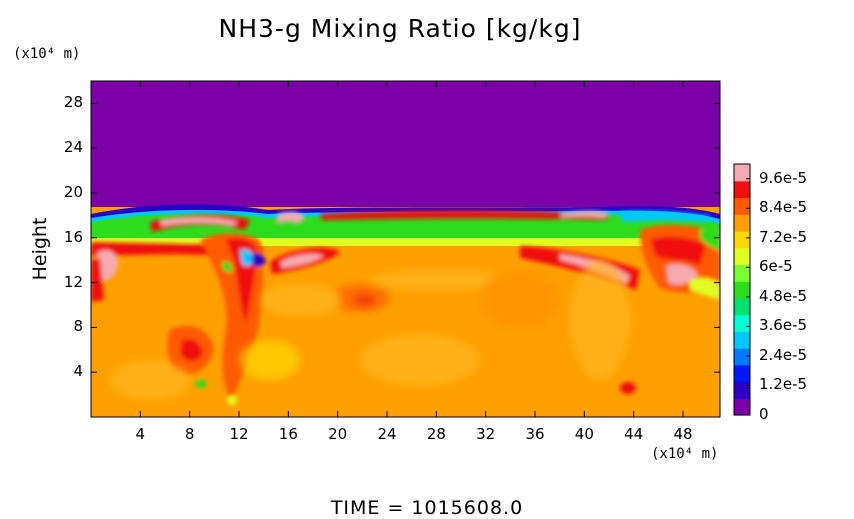 The image size is (854, 519). I want to click on tick-label: 4.8e-5, so click(783, 295).